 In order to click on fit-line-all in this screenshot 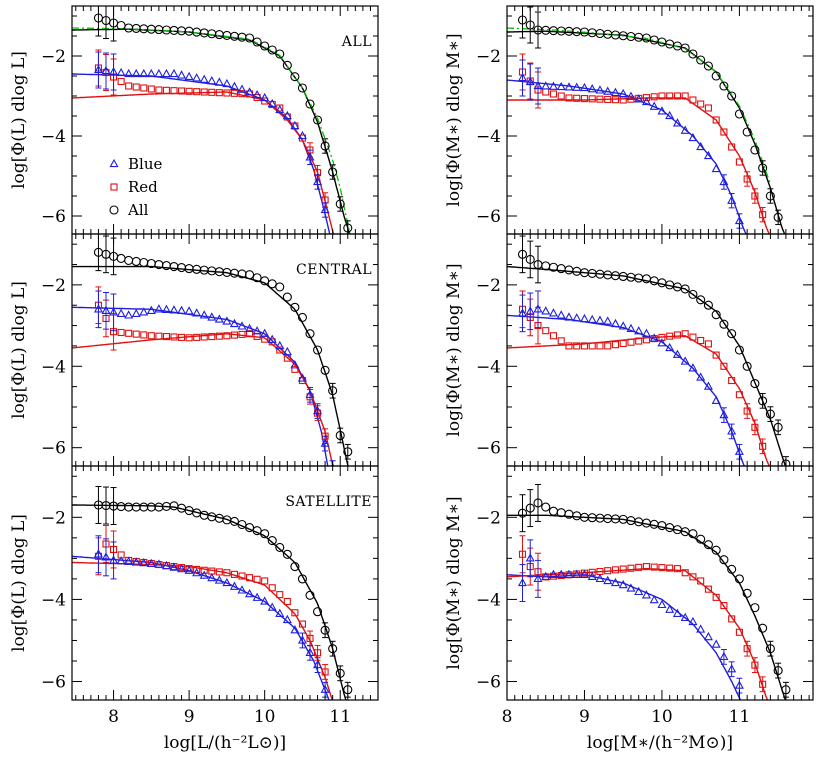, I will do `click(647, 607)`.